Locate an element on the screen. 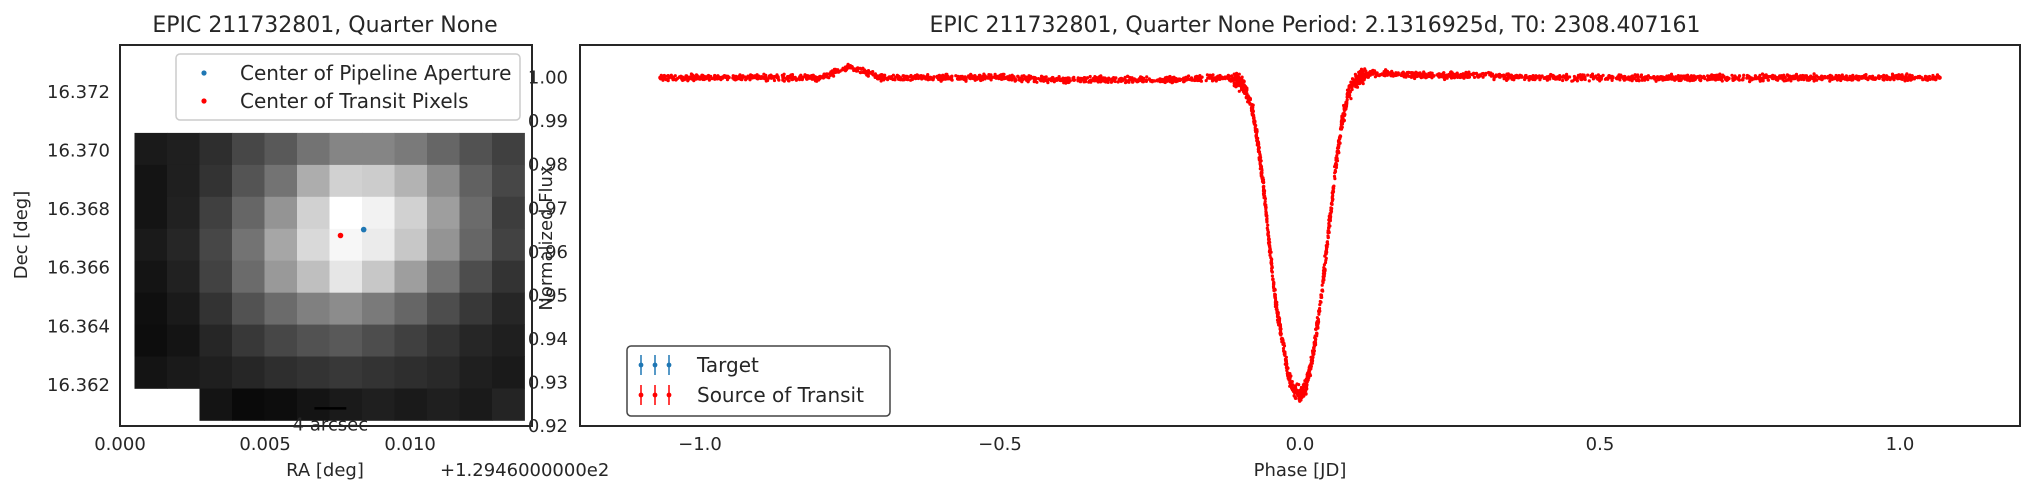 The height and width of the screenshot is (497, 2030). transit-pixels-center-marker is located at coordinates (340, 235).